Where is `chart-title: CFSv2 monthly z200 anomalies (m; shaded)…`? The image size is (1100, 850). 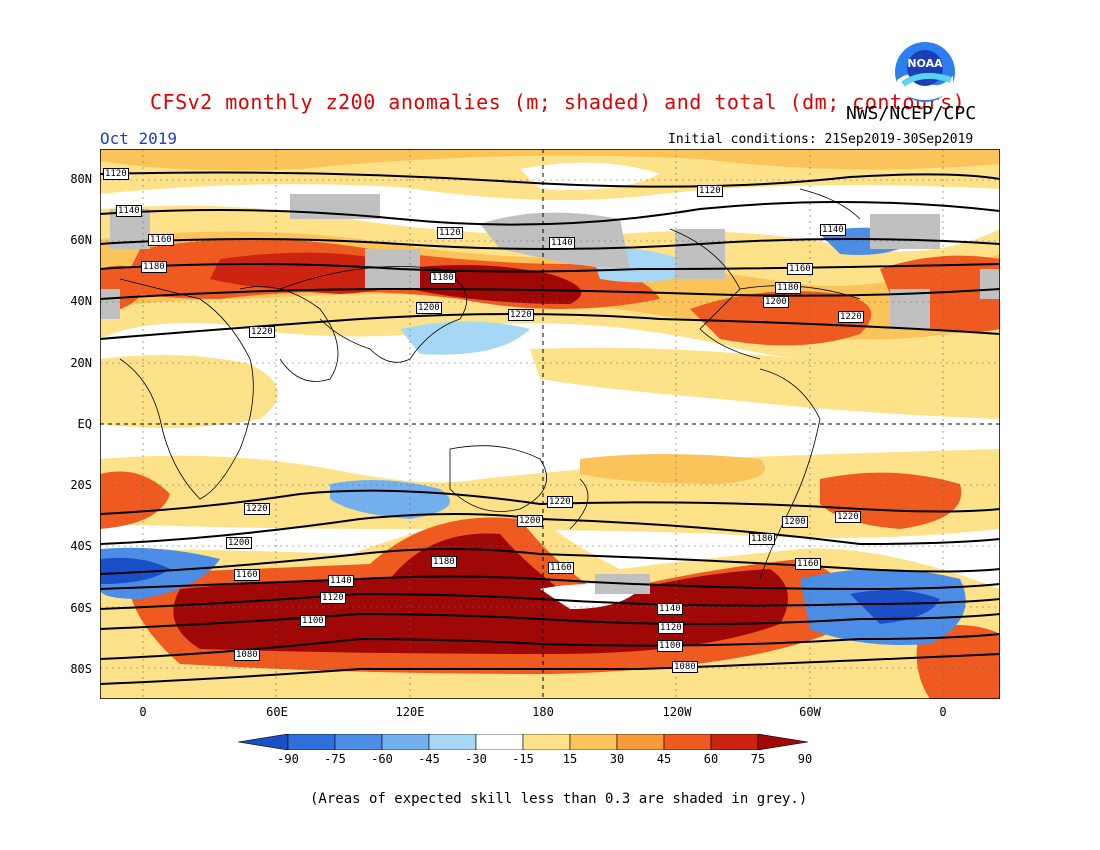 chart-title: CFSv2 monthly z200 anomalies (m; shaded)… is located at coordinates (558, 102).